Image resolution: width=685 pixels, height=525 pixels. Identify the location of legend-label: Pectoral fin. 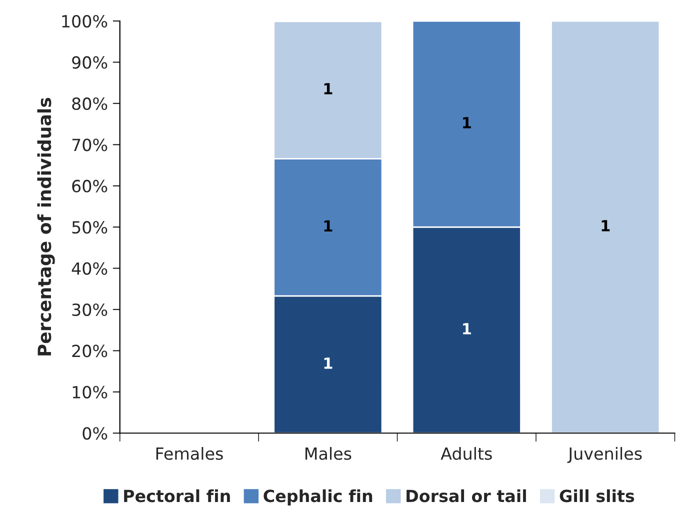
(177, 495).